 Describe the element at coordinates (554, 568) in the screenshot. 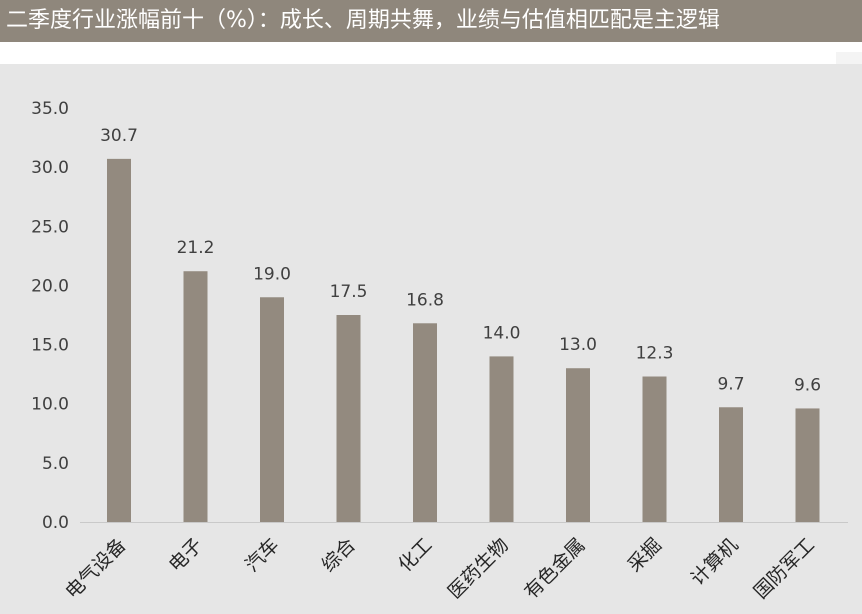

I see `category-label: 有色金属` at that location.